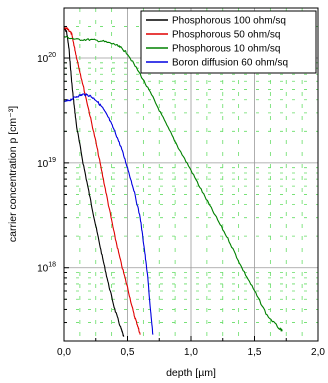 This screenshot has width=328, height=383. Describe the element at coordinates (226, 49) in the screenshot. I see `legend-label-2: Phosphorous 10 ohm/sq` at that location.